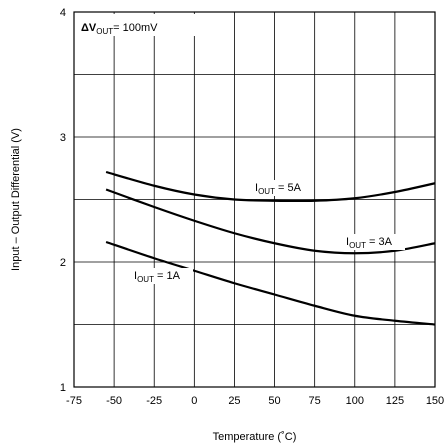 Image resolution: width=447 pixels, height=446 pixels. What do you see at coordinates (395, 401) in the screenshot?
I see `x-tick-label: 125` at bounding box center [395, 401].